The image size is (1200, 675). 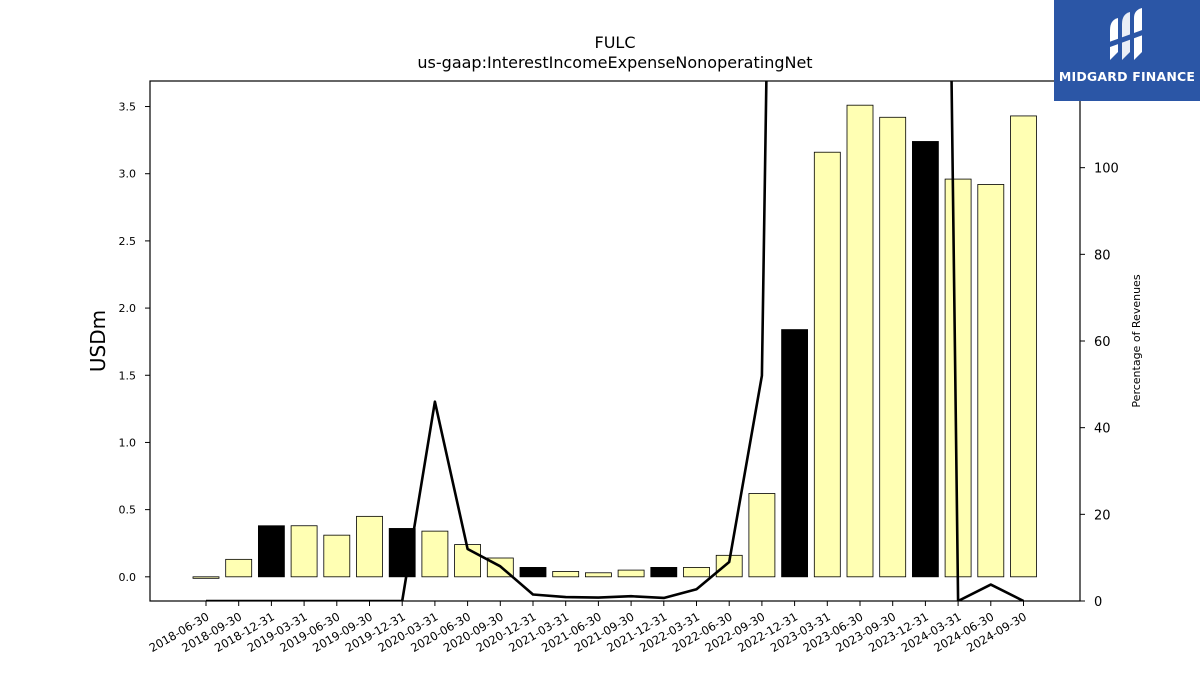 I want to click on y-tick-label: 0.0, so click(x=128, y=577).